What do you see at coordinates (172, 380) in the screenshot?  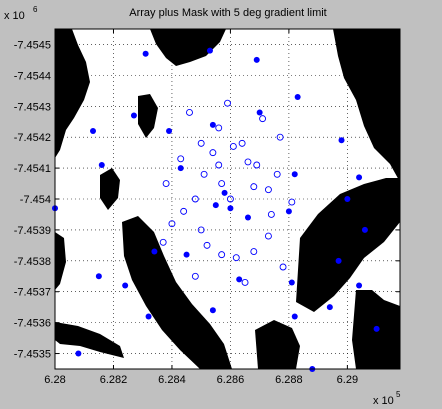 I see `x-tick-label: 6.284` at bounding box center [172, 380].